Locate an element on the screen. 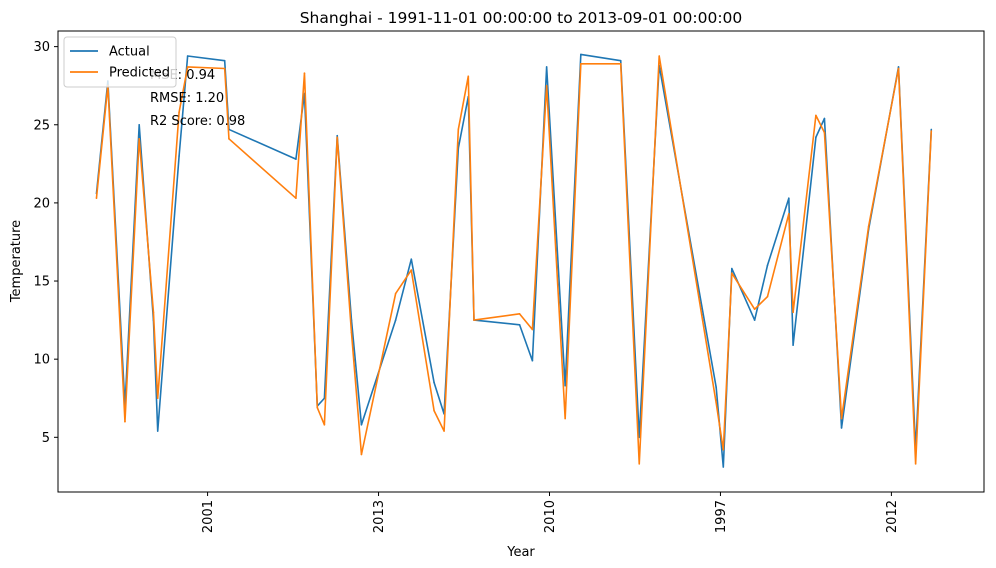 This screenshot has width=996, height=568. legend-box is located at coordinates (120, 62).